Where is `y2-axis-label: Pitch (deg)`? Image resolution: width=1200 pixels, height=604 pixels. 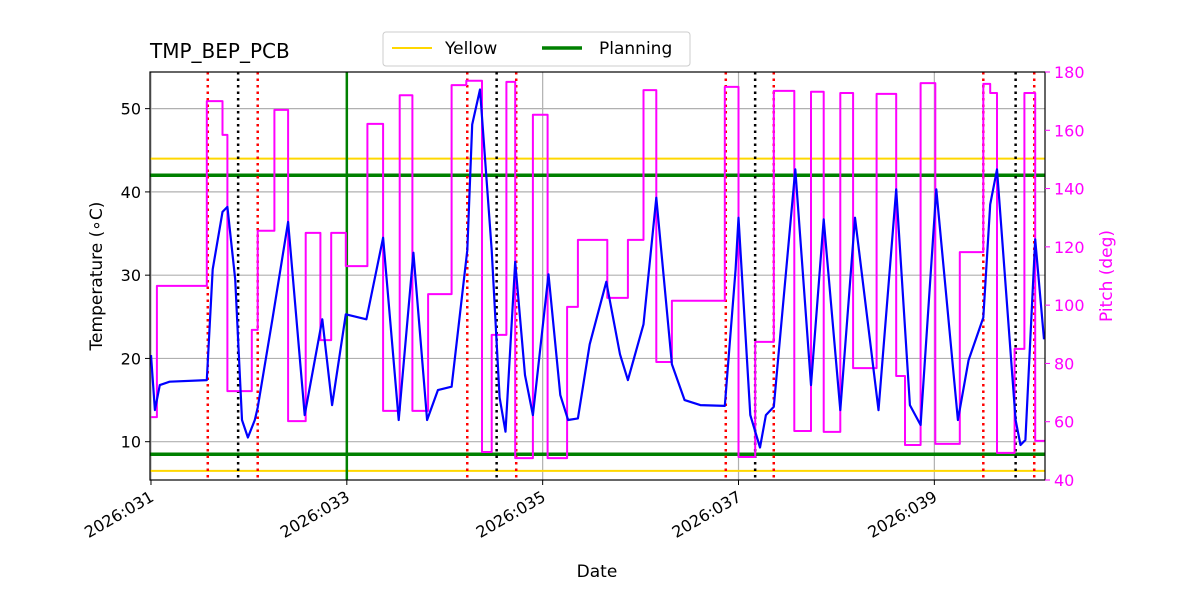 y2-axis-label: Pitch (deg) is located at coordinates (1107, 276).